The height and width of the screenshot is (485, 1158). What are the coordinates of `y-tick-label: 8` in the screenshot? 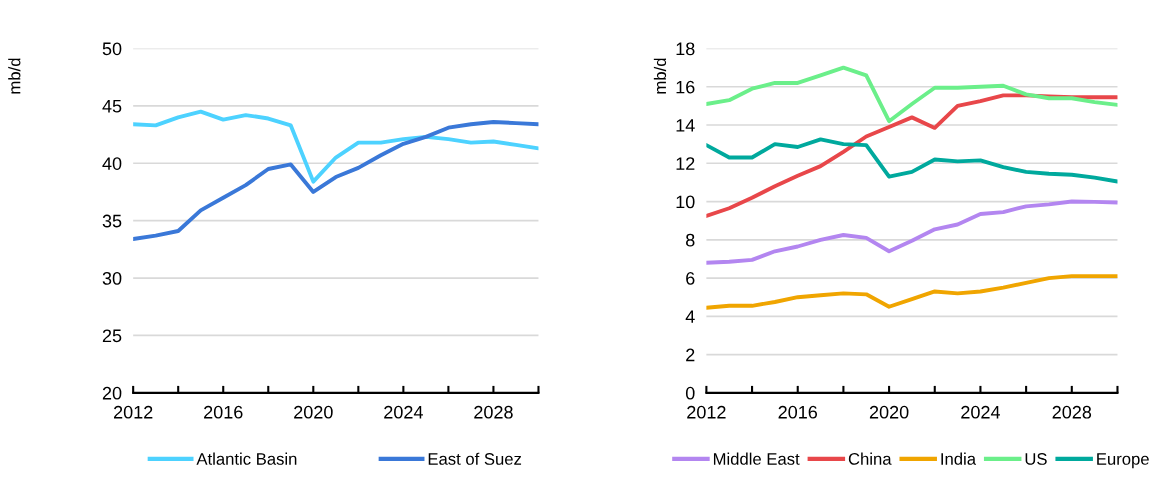 It's located at (690, 240).